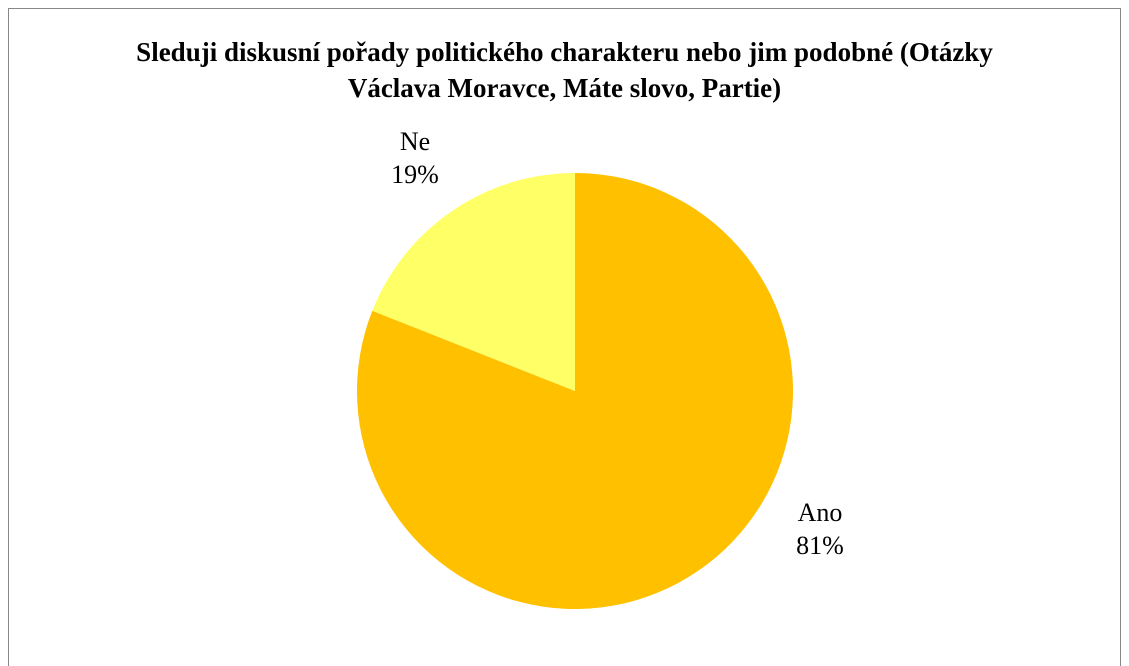 The height and width of the screenshot is (666, 1129). I want to click on slice-value-label: 19%, so click(415, 174).